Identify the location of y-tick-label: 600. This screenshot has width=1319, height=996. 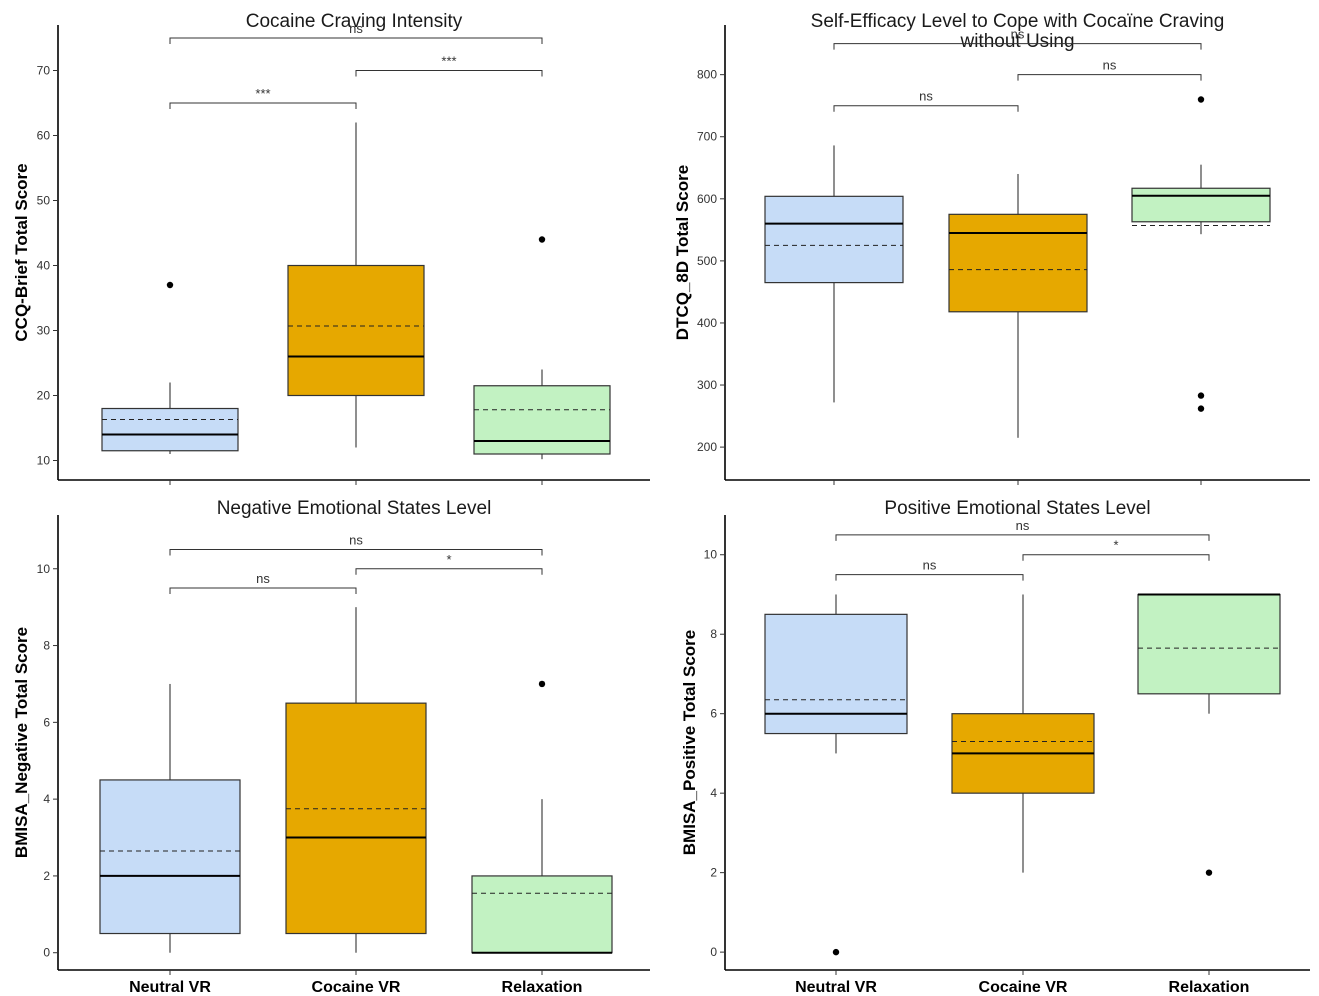
(707, 199).